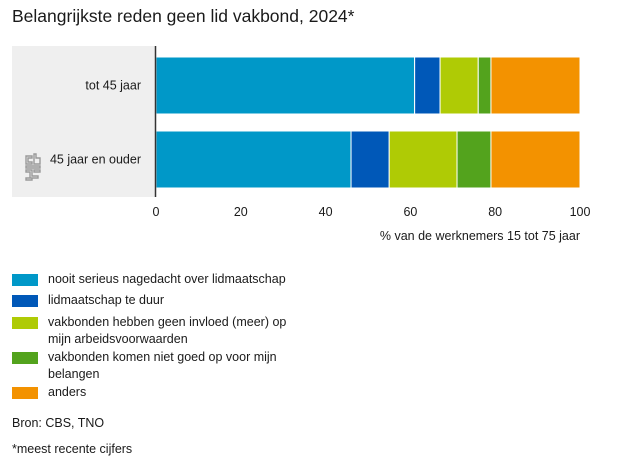  Describe the element at coordinates (67, 392) in the screenshot. I see `legend-label: anders` at that location.